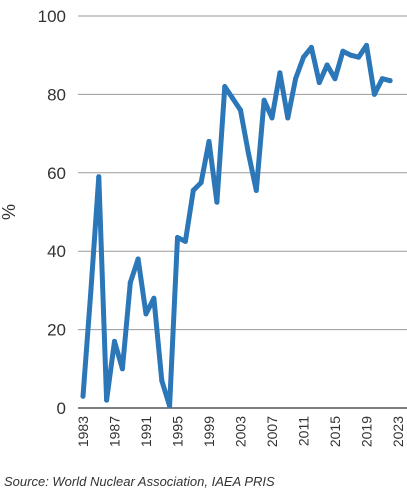  I want to click on y-tick-label: 80, so click(56, 94).